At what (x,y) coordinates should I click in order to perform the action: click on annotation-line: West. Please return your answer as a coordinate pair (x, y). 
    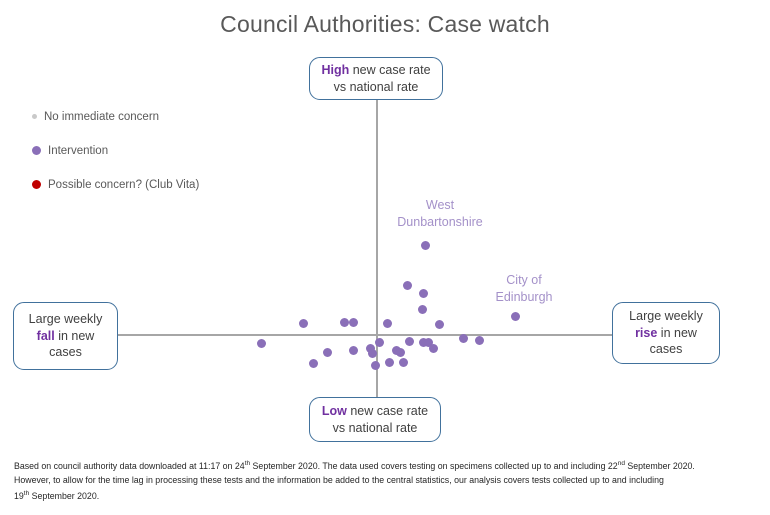
    Looking at the image, I should click on (440, 205).